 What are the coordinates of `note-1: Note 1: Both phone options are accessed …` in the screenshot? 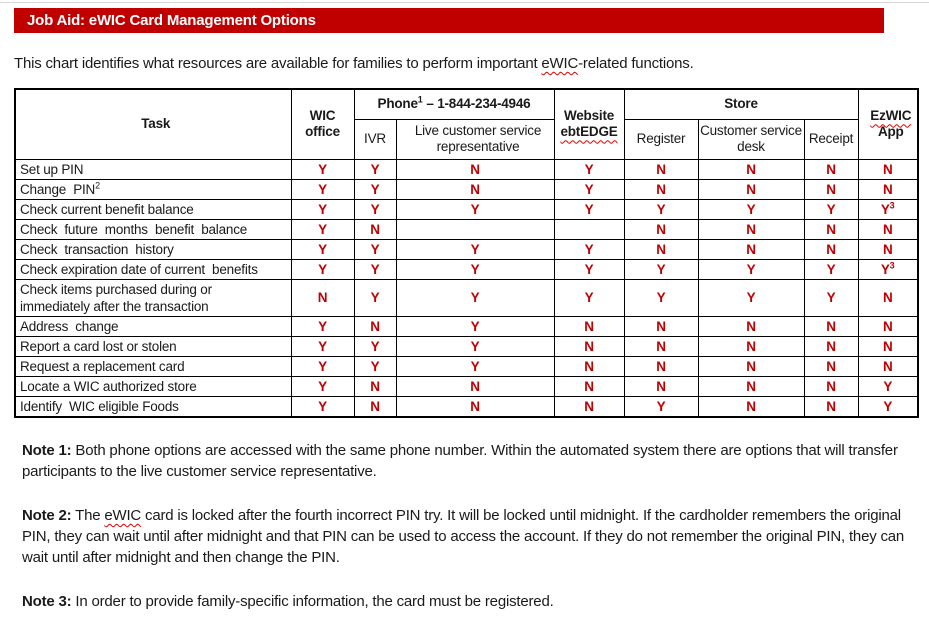 It's located at (470, 461).